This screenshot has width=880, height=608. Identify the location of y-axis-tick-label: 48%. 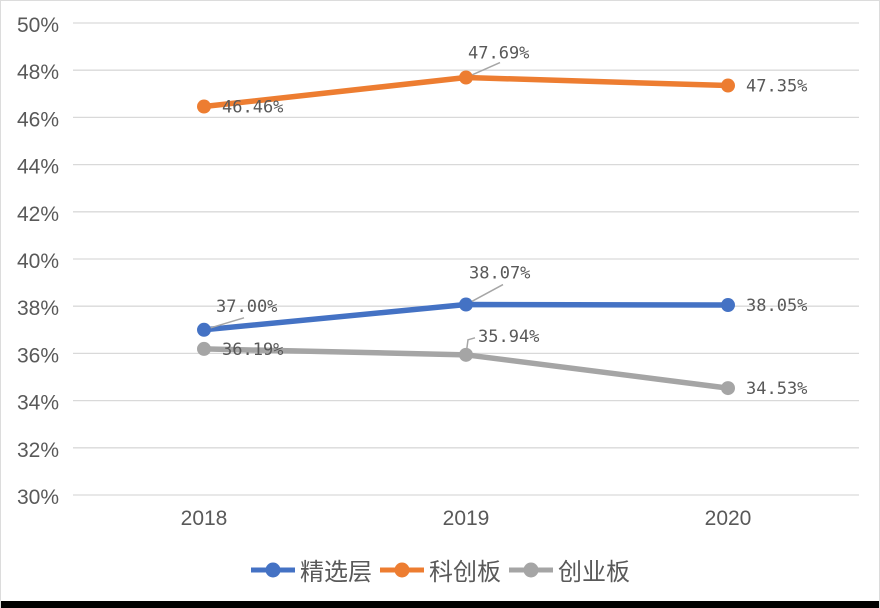
(38, 72).